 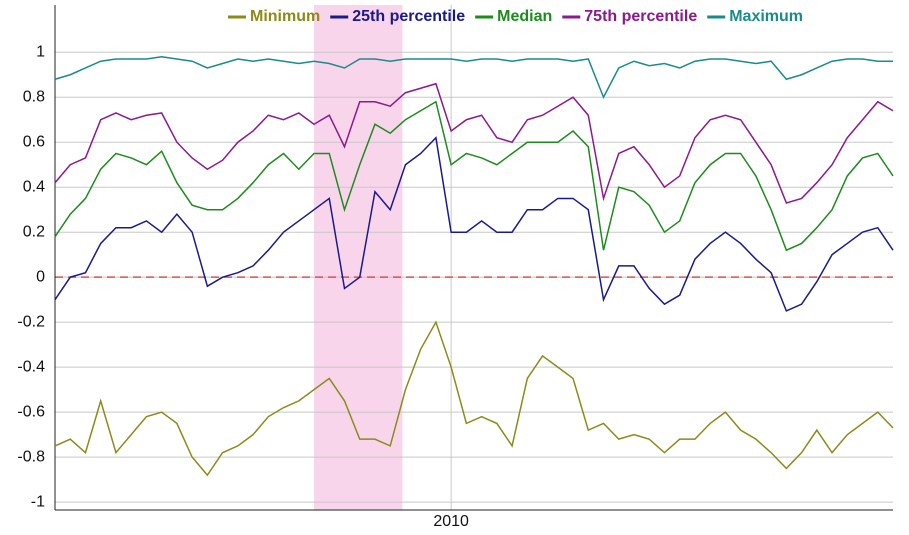 I want to click on y-tick-label: 0, so click(x=40, y=276).